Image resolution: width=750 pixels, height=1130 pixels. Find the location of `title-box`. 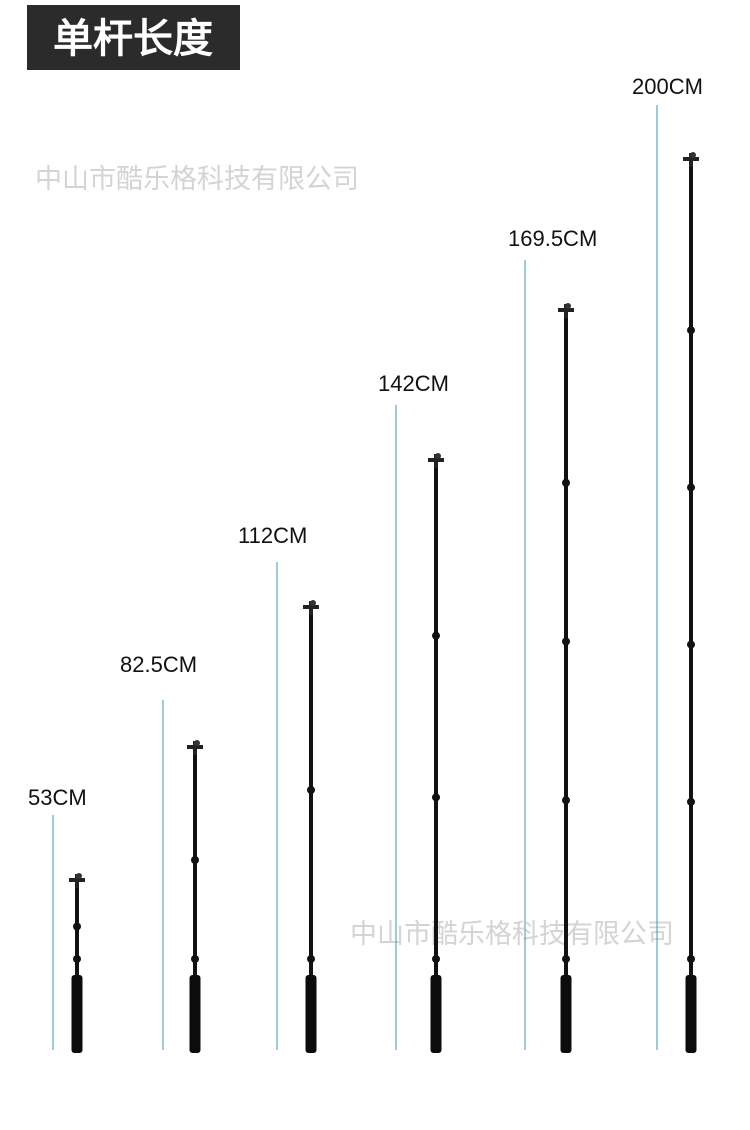

title-box is located at coordinates (133, 37).